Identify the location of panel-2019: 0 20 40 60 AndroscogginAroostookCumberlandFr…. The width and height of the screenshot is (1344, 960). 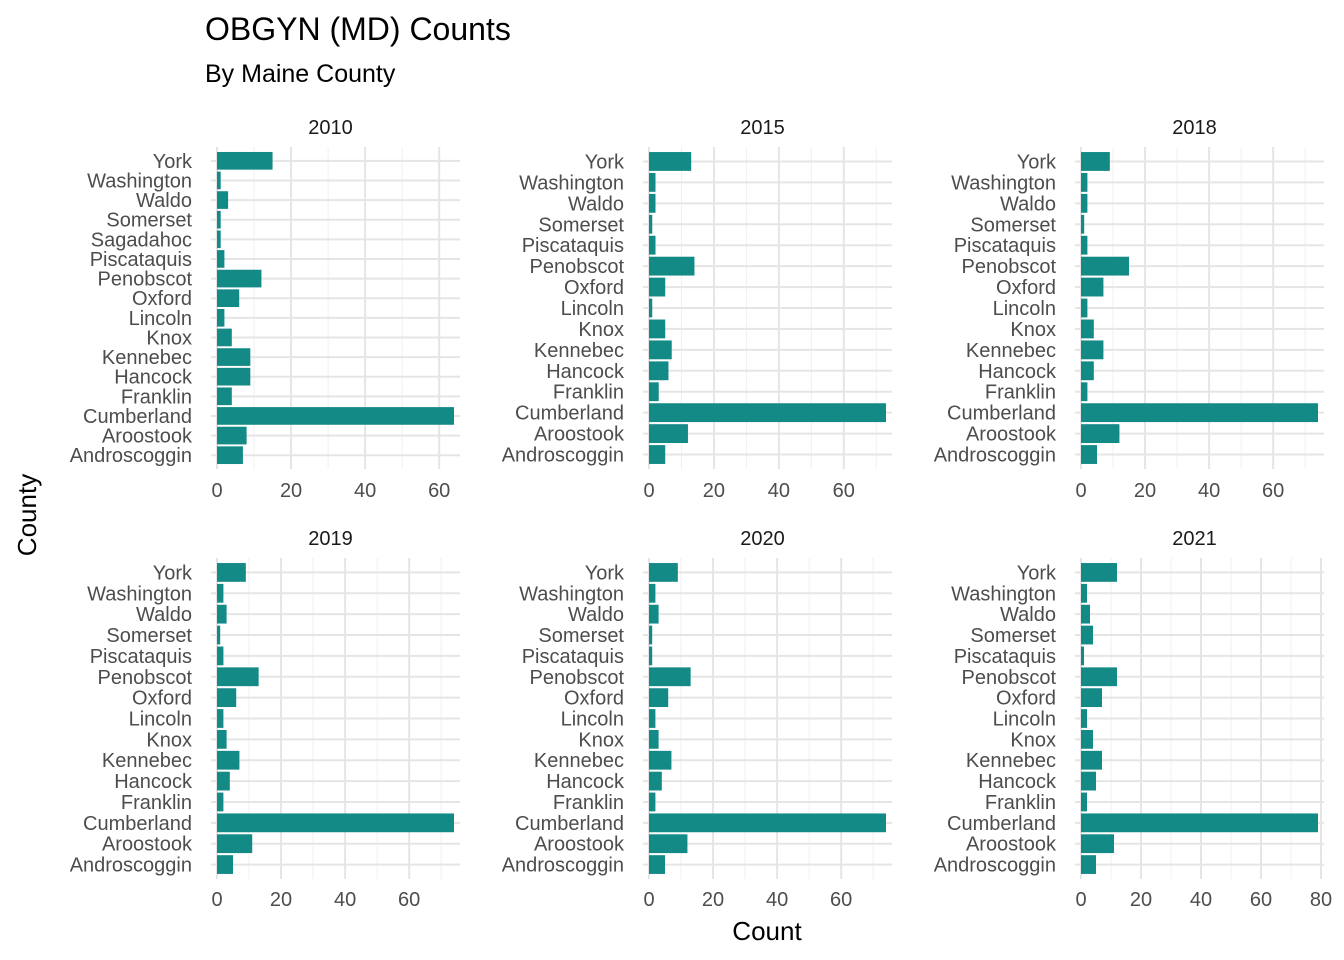
(265, 719).